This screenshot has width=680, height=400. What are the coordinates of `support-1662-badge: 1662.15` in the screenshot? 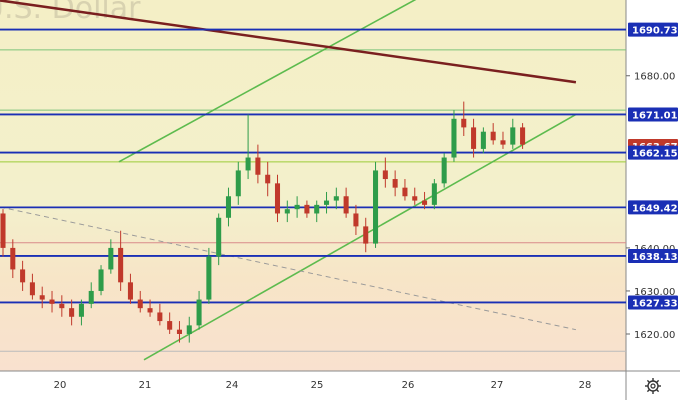 It's located at (653, 152).